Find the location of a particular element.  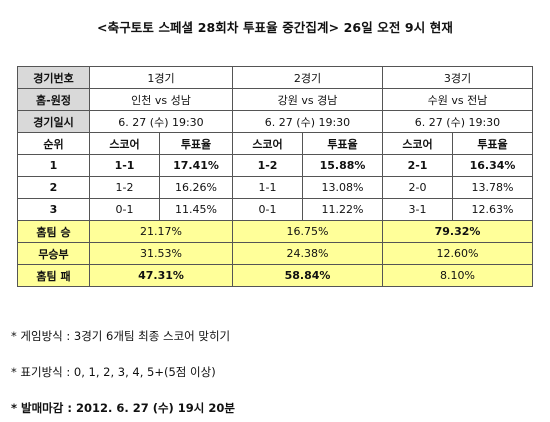

game-3-rank-1-score: 2-1 is located at coordinates (417, 165).